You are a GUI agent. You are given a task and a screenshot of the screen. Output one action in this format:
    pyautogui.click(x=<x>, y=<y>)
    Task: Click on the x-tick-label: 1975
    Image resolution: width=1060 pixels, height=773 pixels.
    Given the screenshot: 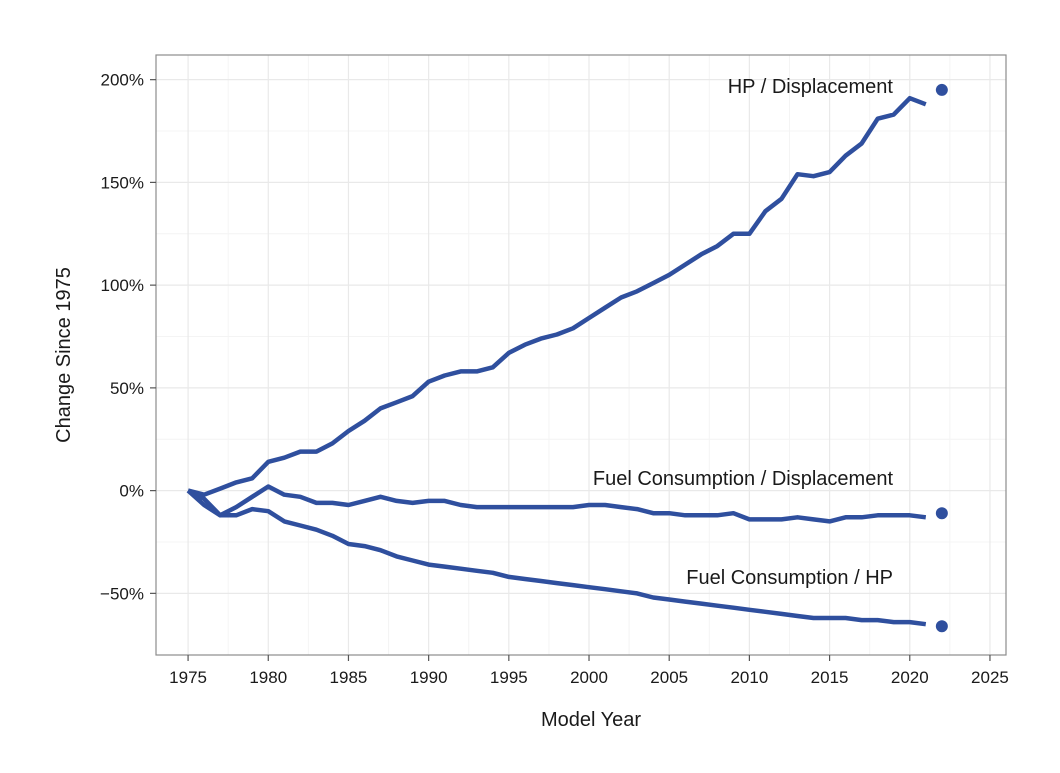 What is the action you would take?
    pyautogui.click(x=188, y=677)
    